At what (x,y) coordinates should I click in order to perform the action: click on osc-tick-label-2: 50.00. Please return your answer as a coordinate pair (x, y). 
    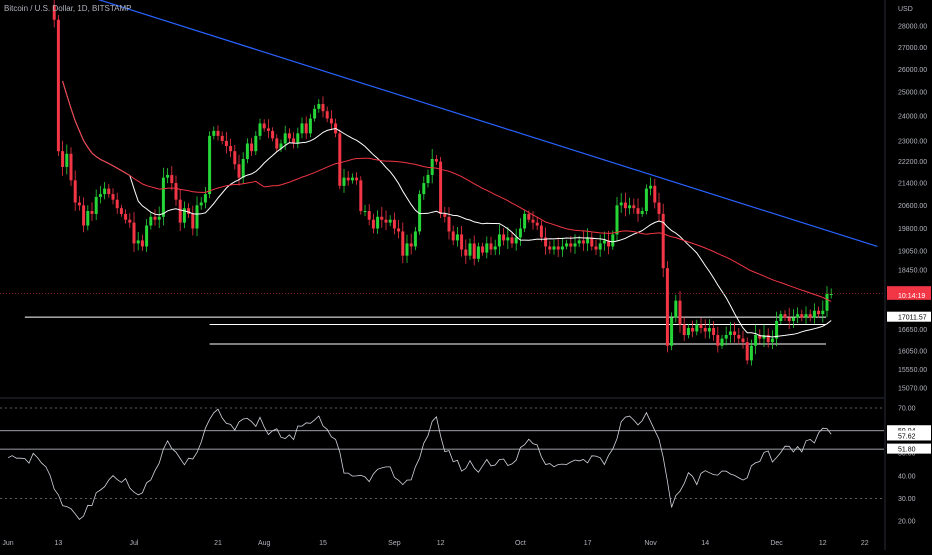
    Looking at the image, I should click on (907, 454).